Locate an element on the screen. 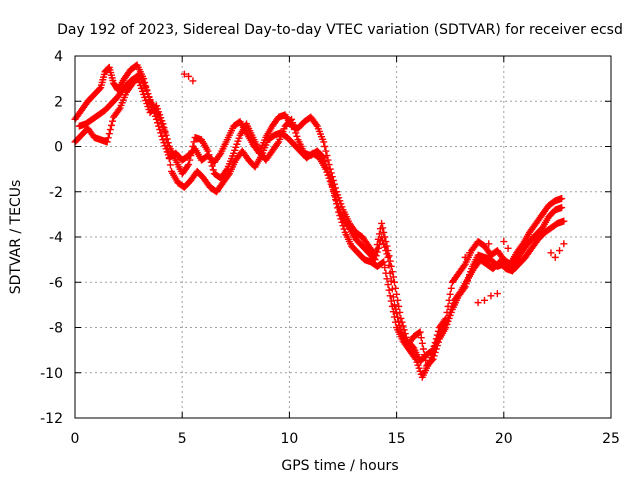 The image size is (640, 480). y-tick-label: 4 is located at coordinates (58, 57).